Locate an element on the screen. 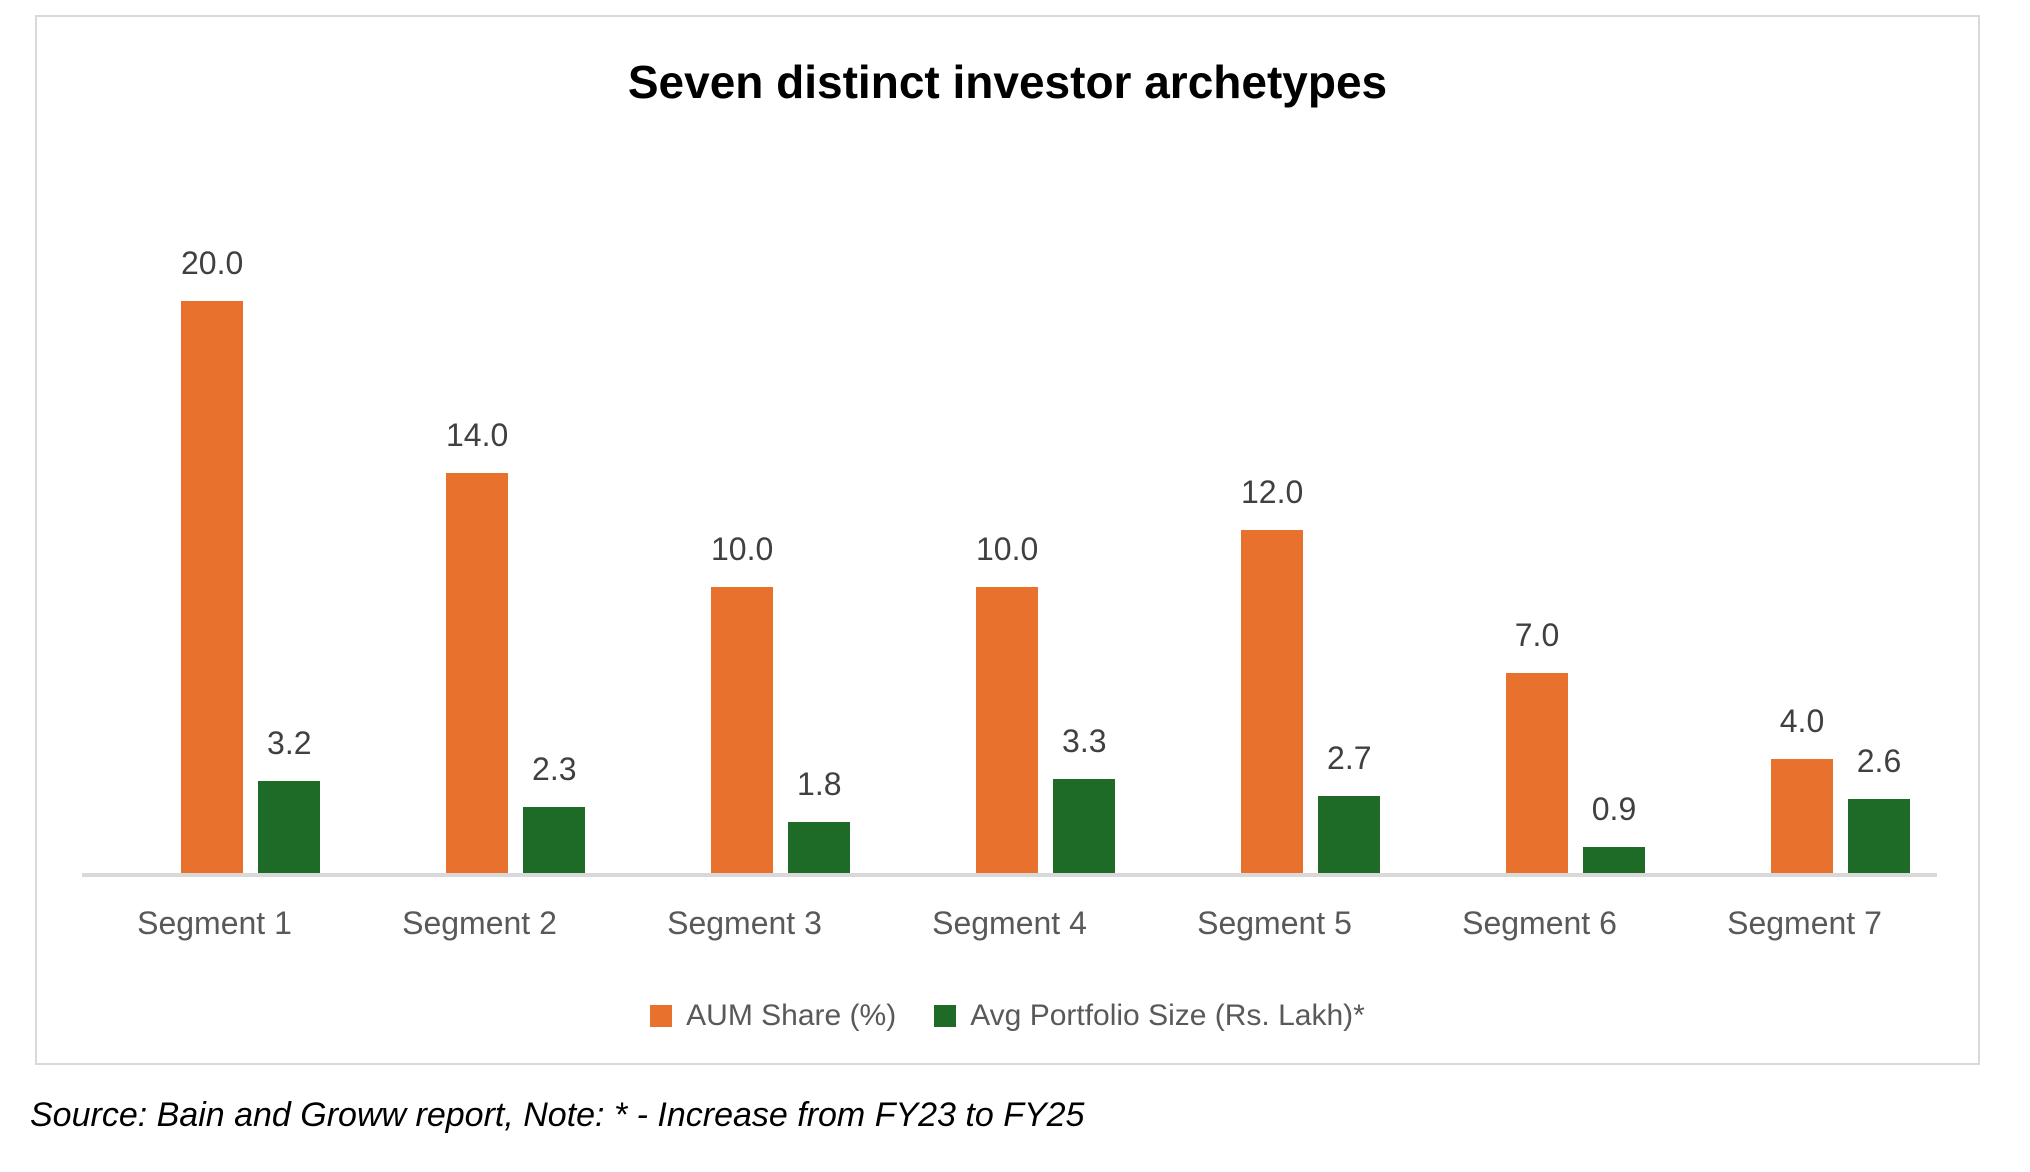 The height and width of the screenshot is (1172, 2030). category-label: Segment 6 is located at coordinates (1539, 923).